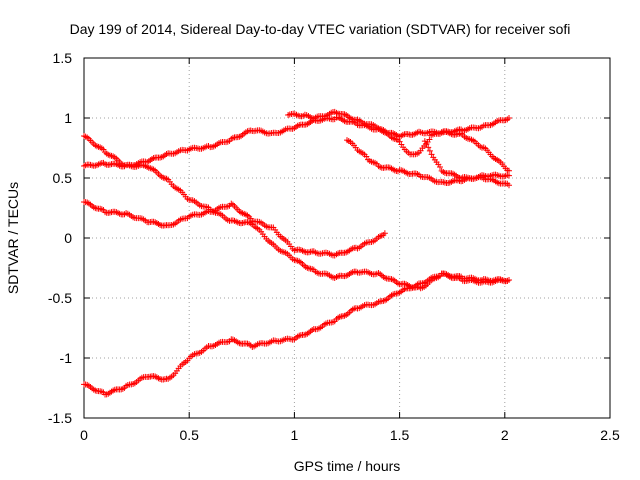 Image resolution: width=640 pixels, height=480 pixels. What do you see at coordinates (189, 435) in the screenshot?
I see `x-tick-label: 0.5` at bounding box center [189, 435].